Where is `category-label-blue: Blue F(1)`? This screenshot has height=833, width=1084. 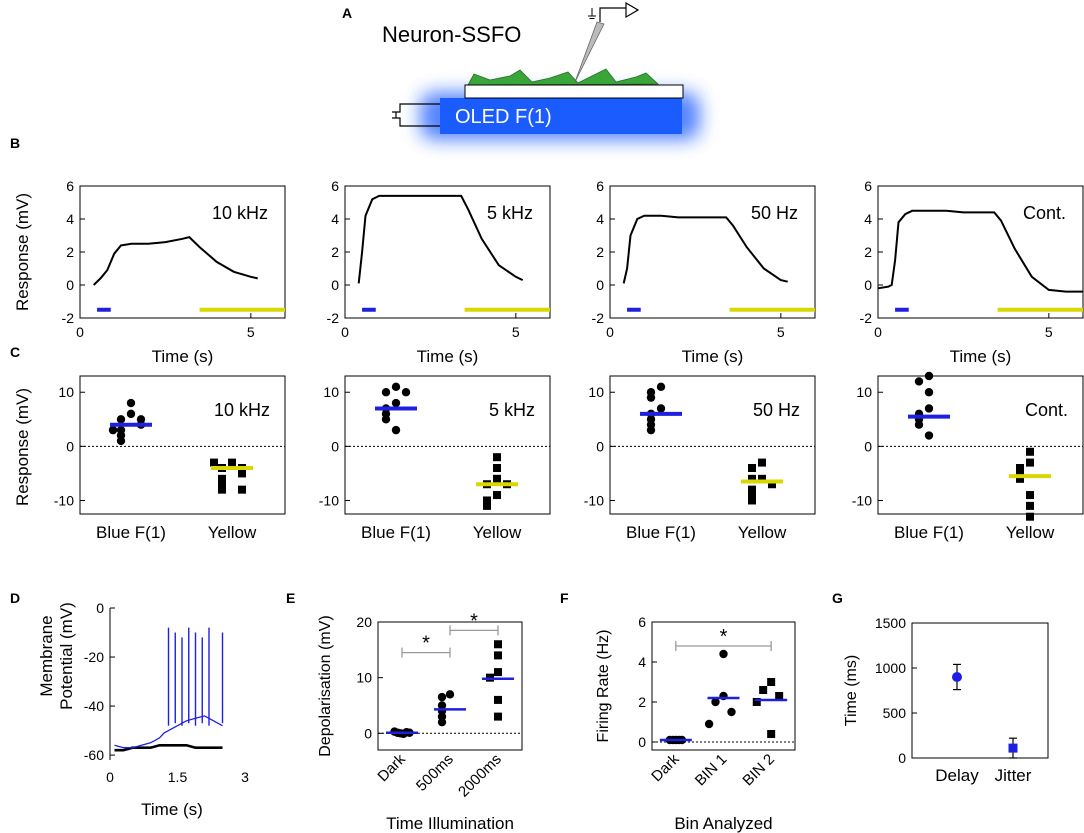
category-label-blue: Blue F(1) is located at coordinates (661, 532).